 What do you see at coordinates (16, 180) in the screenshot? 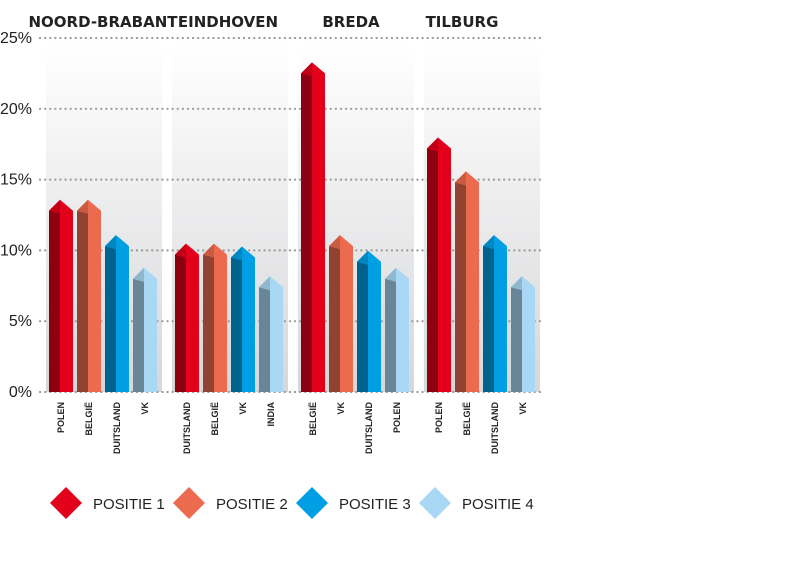
I see `y-tick-label: 15%` at bounding box center [16, 180].